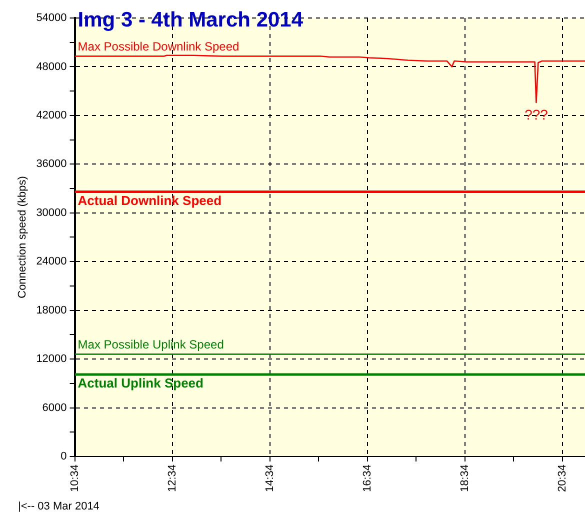 This screenshot has height=525, width=585. Describe the element at coordinates (51, 212) in the screenshot. I see `y-tick-label: 30000` at that location.